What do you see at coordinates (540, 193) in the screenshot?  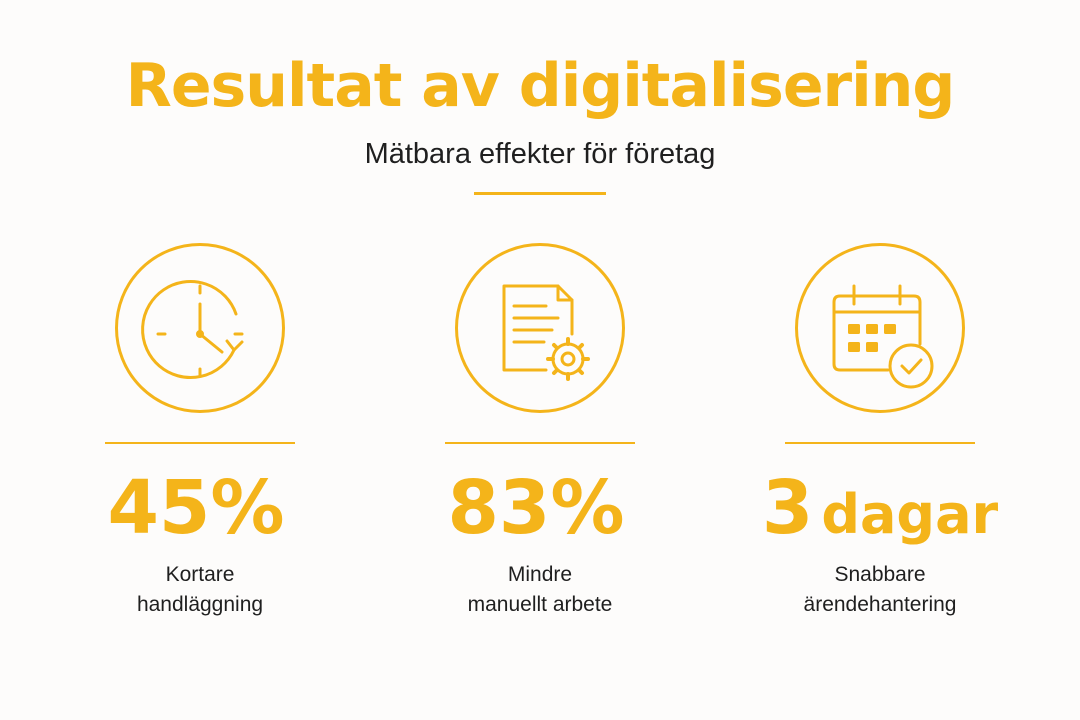 I see `title-divider` at bounding box center [540, 193].